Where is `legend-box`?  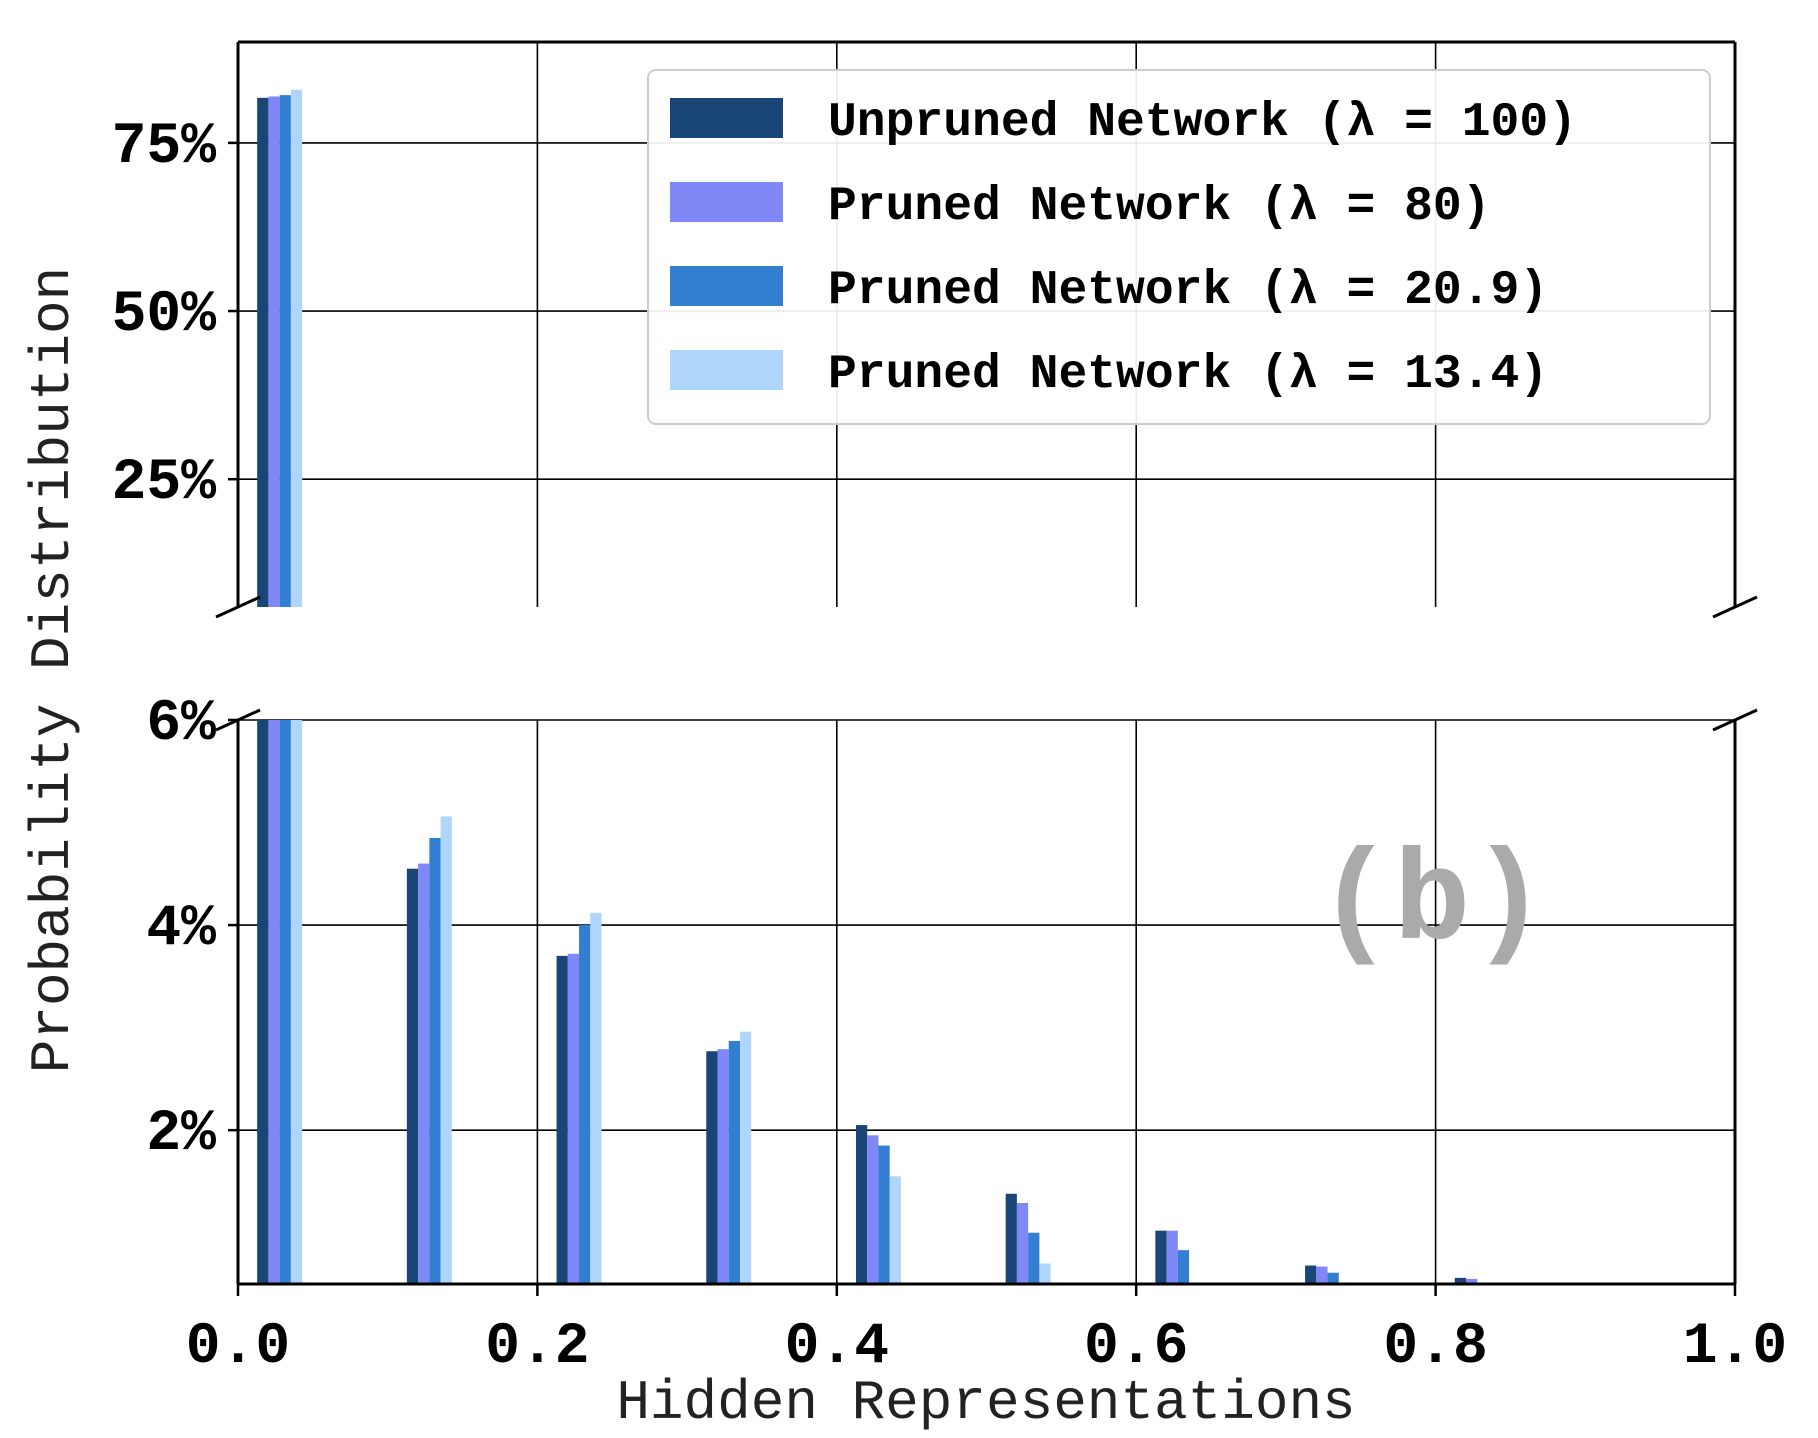 legend-box is located at coordinates (1179, 247).